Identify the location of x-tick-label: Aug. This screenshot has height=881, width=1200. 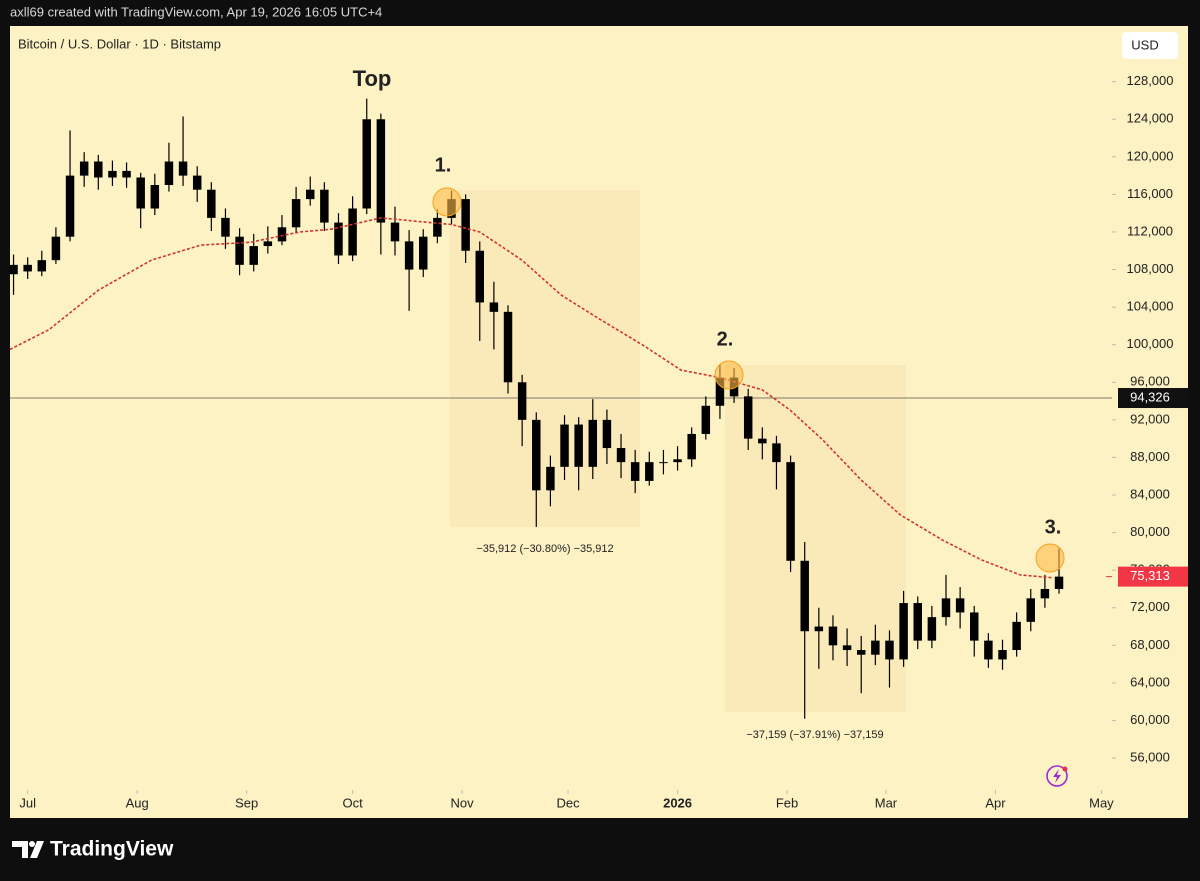
(137, 802).